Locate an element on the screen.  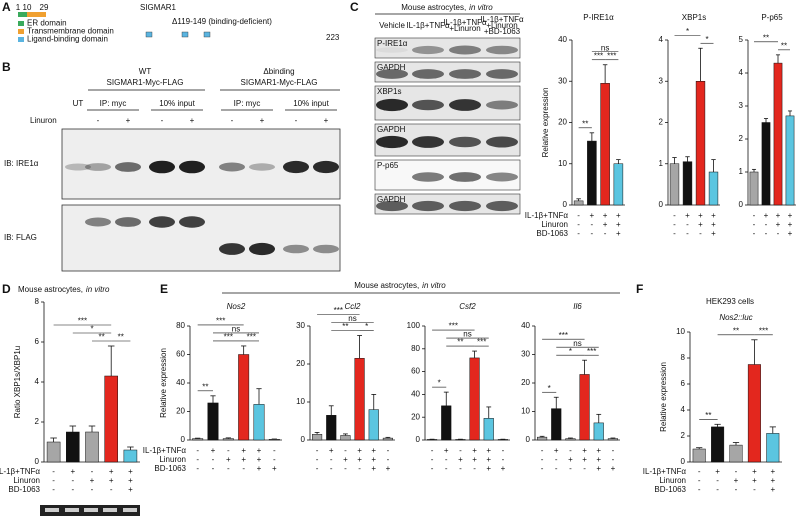
y-tick-label: 6 is located at coordinates (37, 341).